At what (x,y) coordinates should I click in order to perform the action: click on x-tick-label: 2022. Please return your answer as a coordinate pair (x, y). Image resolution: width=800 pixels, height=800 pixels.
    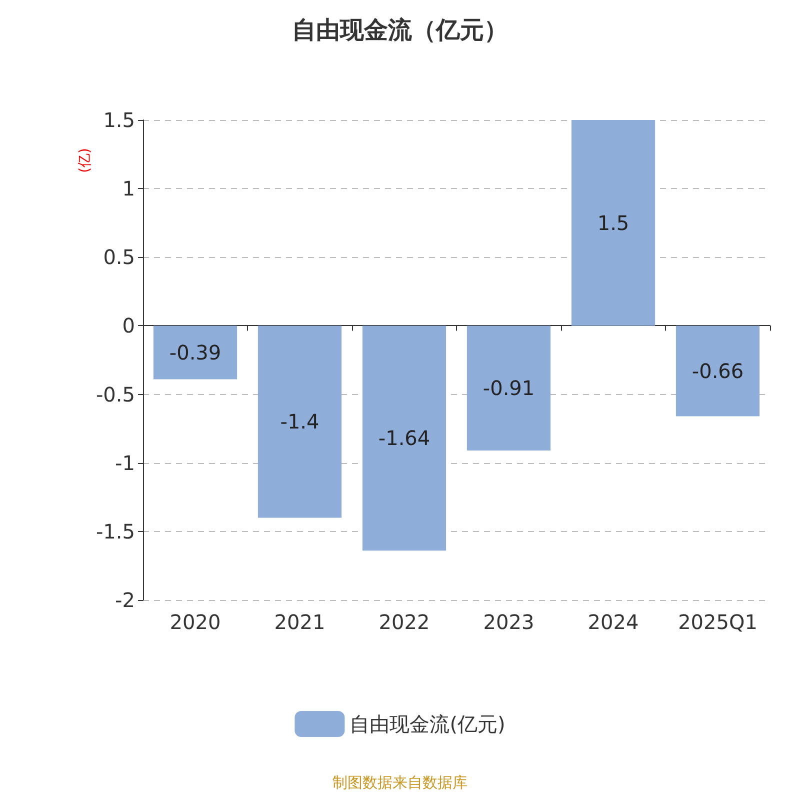
    Looking at the image, I should click on (404, 622).